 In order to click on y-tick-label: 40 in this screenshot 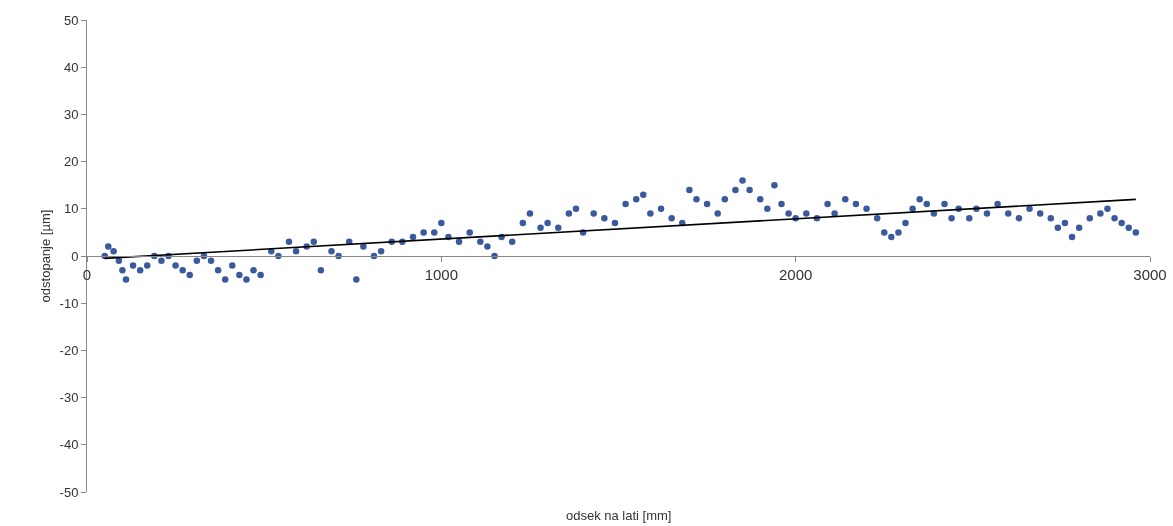, I will do `click(71, 67)`.